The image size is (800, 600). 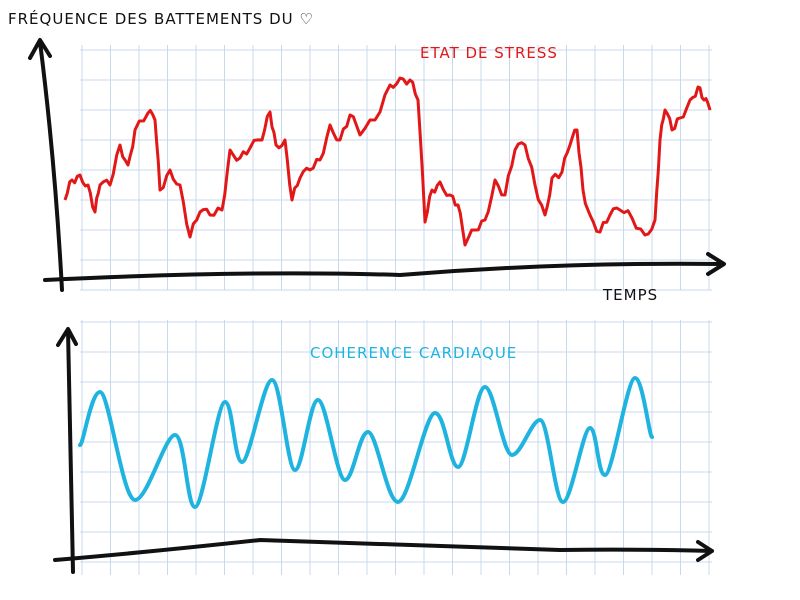 I want to click on stress-label: ETAT DE STRESS, so click(x=489, y=53).